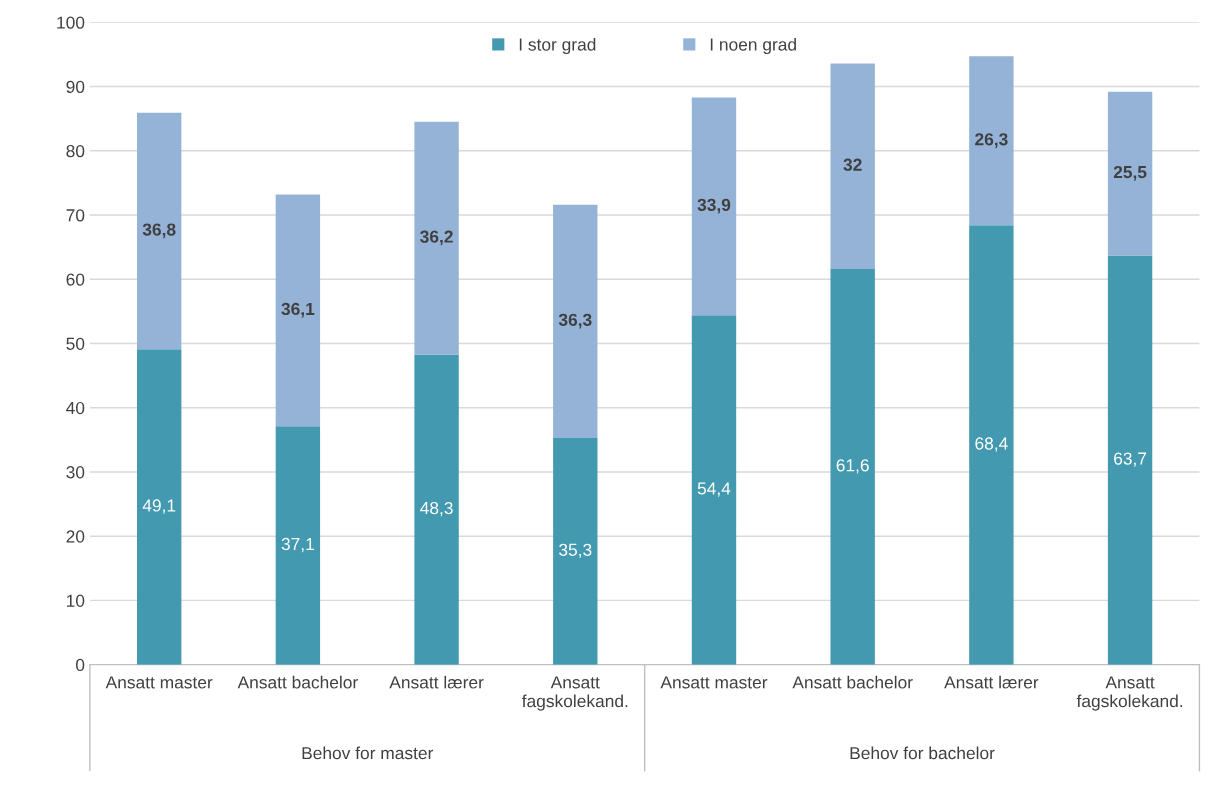  I want to click on data-label: 36,8, so click(159, 231).